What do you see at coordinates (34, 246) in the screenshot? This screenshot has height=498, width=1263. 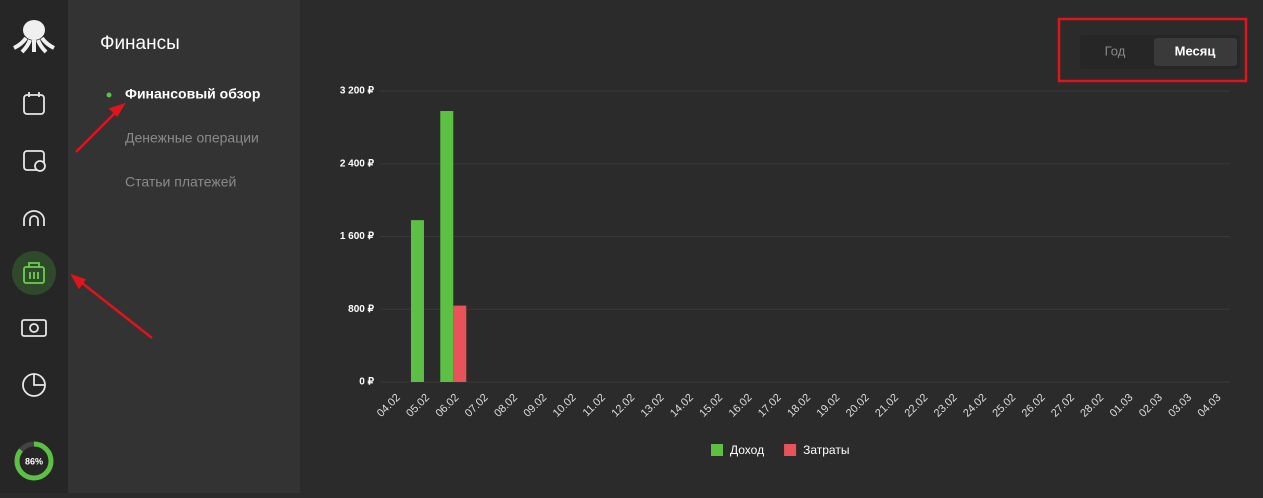 I see `sidebar` at bounding box center [34, 246].